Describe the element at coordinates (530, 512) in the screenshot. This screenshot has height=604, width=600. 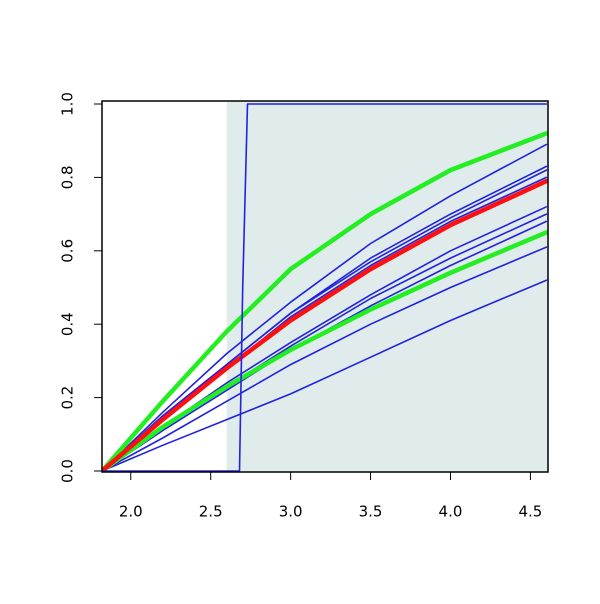
I see `x-tick-label: 4.5` at that location.